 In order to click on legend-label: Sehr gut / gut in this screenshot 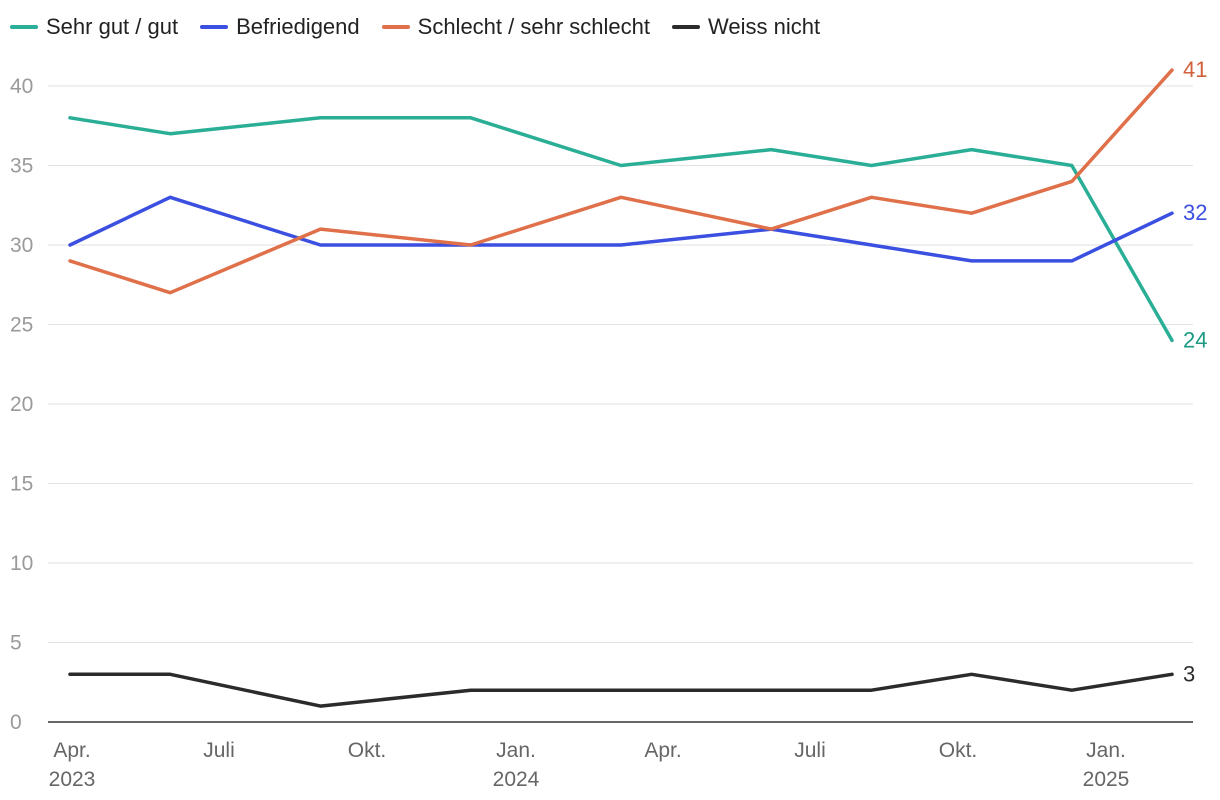, I will do `click(112, 26)`.